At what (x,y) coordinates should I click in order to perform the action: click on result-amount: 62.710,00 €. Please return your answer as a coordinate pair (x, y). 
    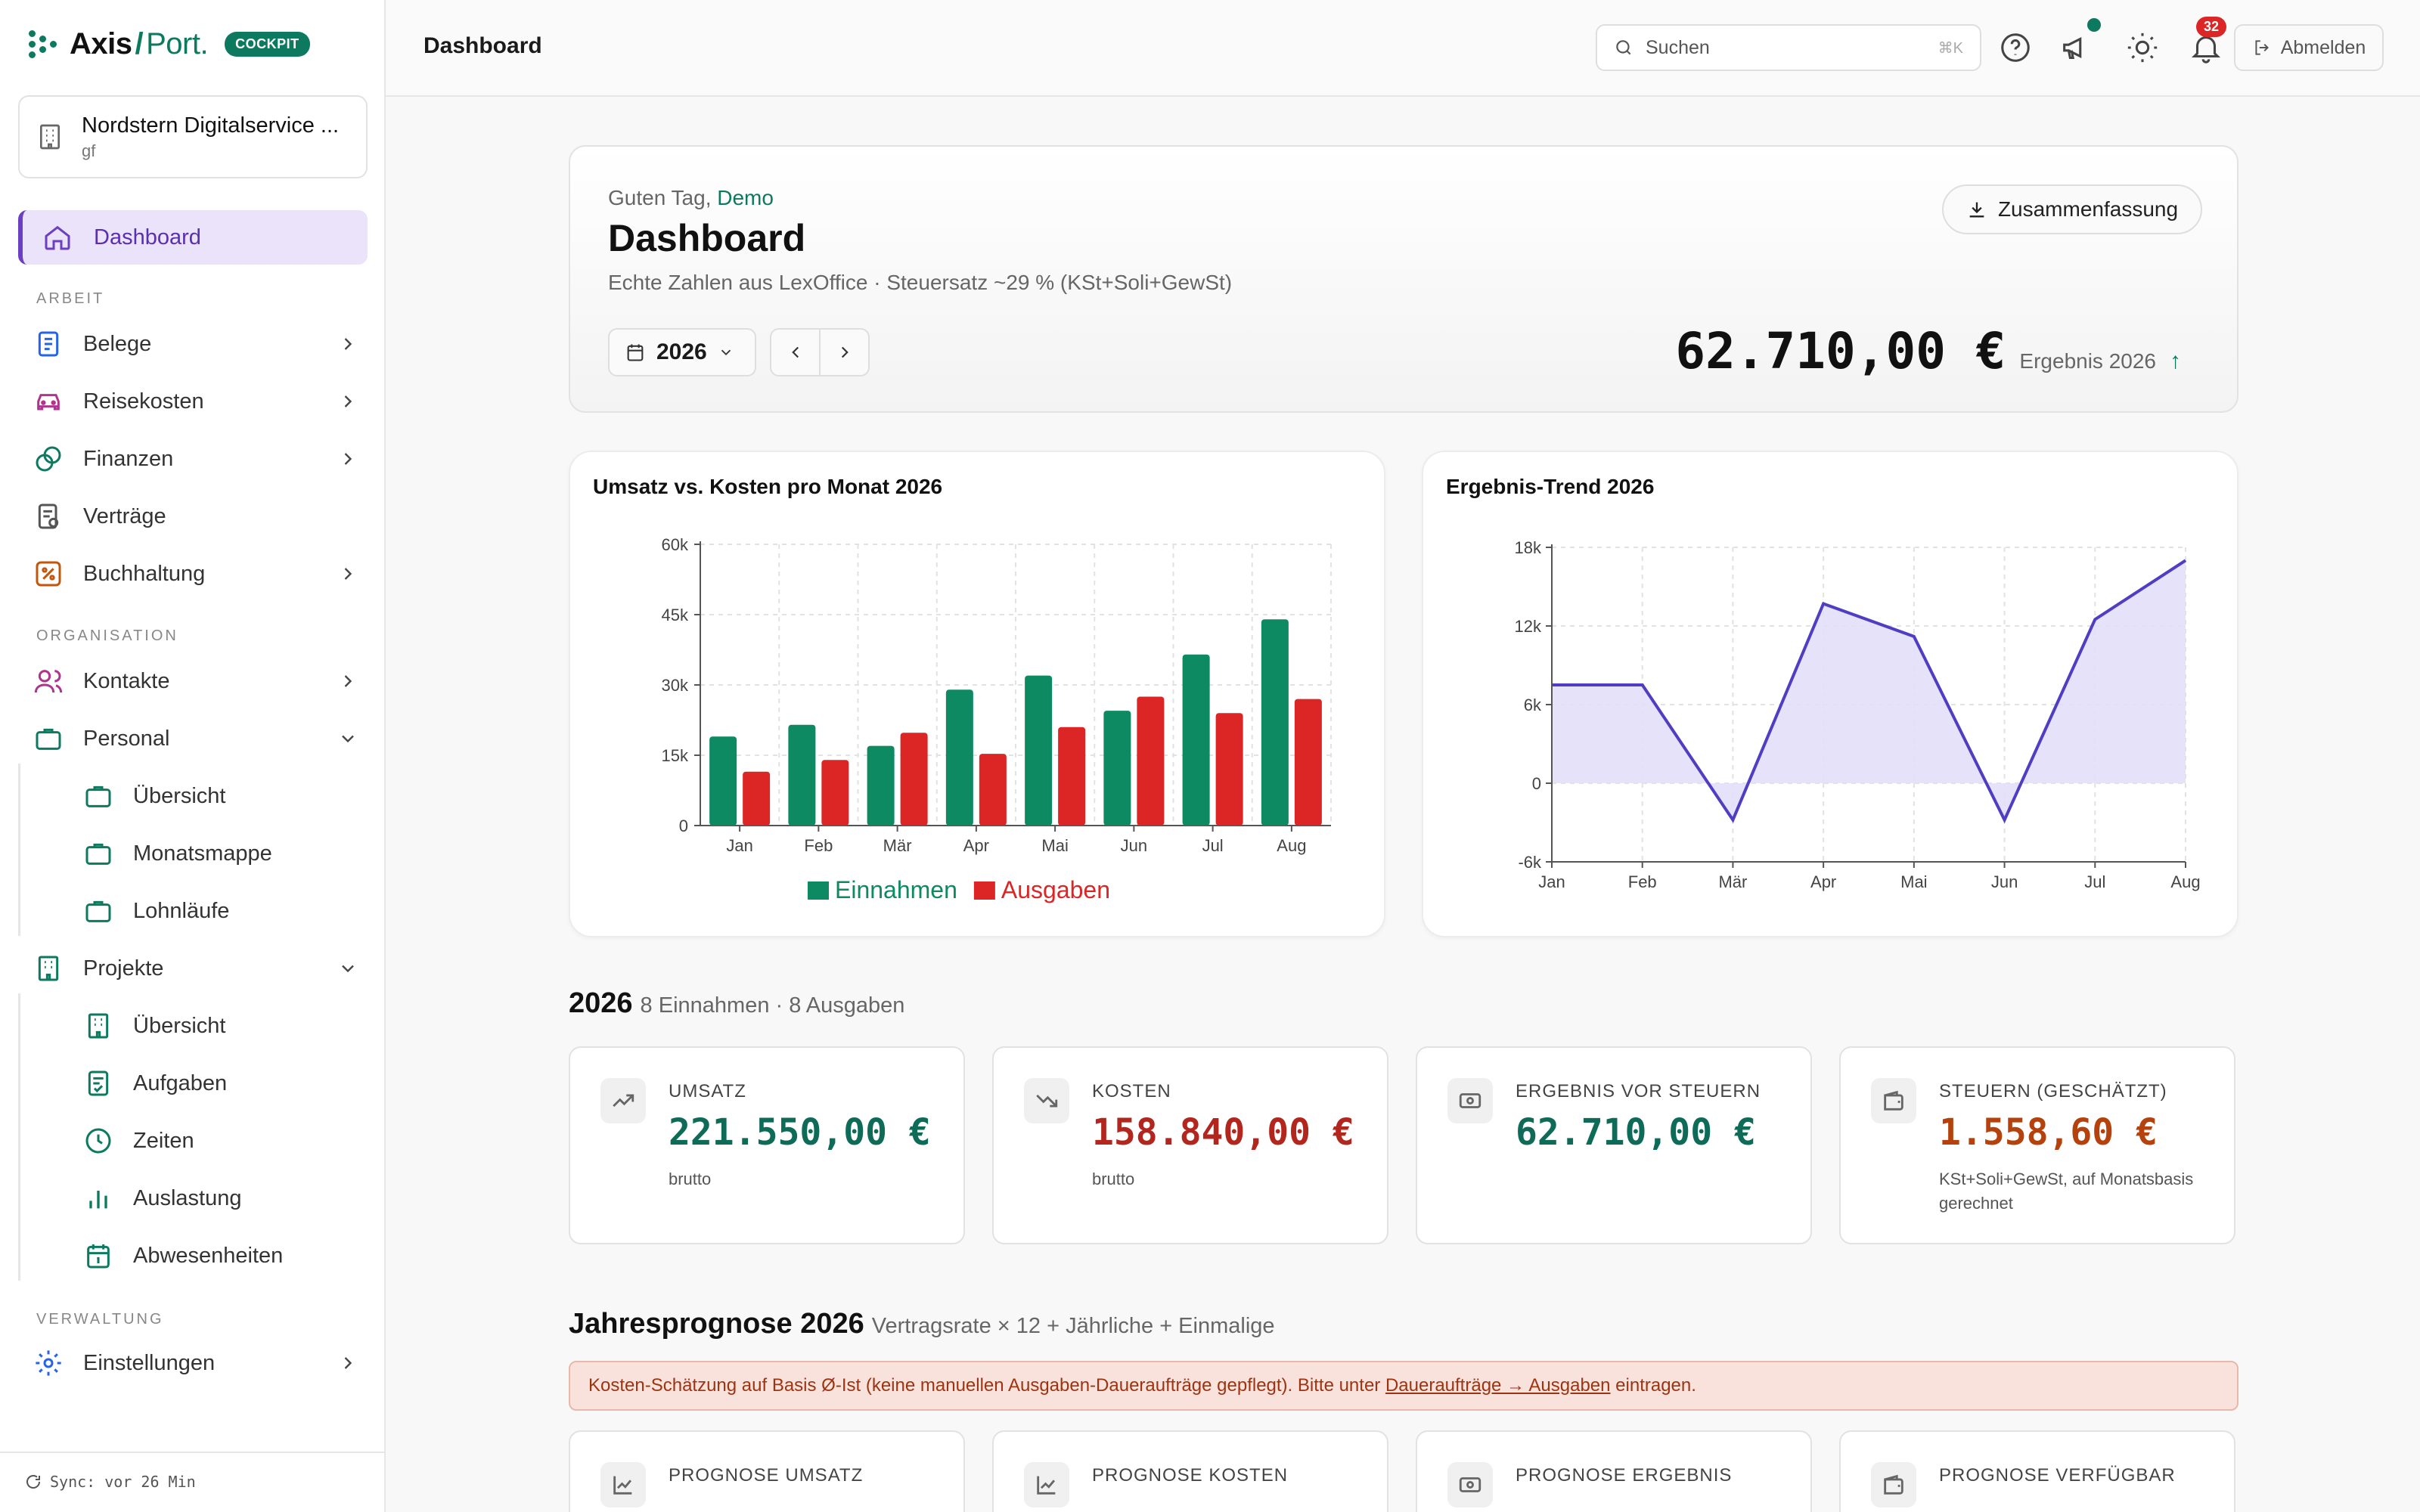
    Looking at the image, I should click on (1840, 351).